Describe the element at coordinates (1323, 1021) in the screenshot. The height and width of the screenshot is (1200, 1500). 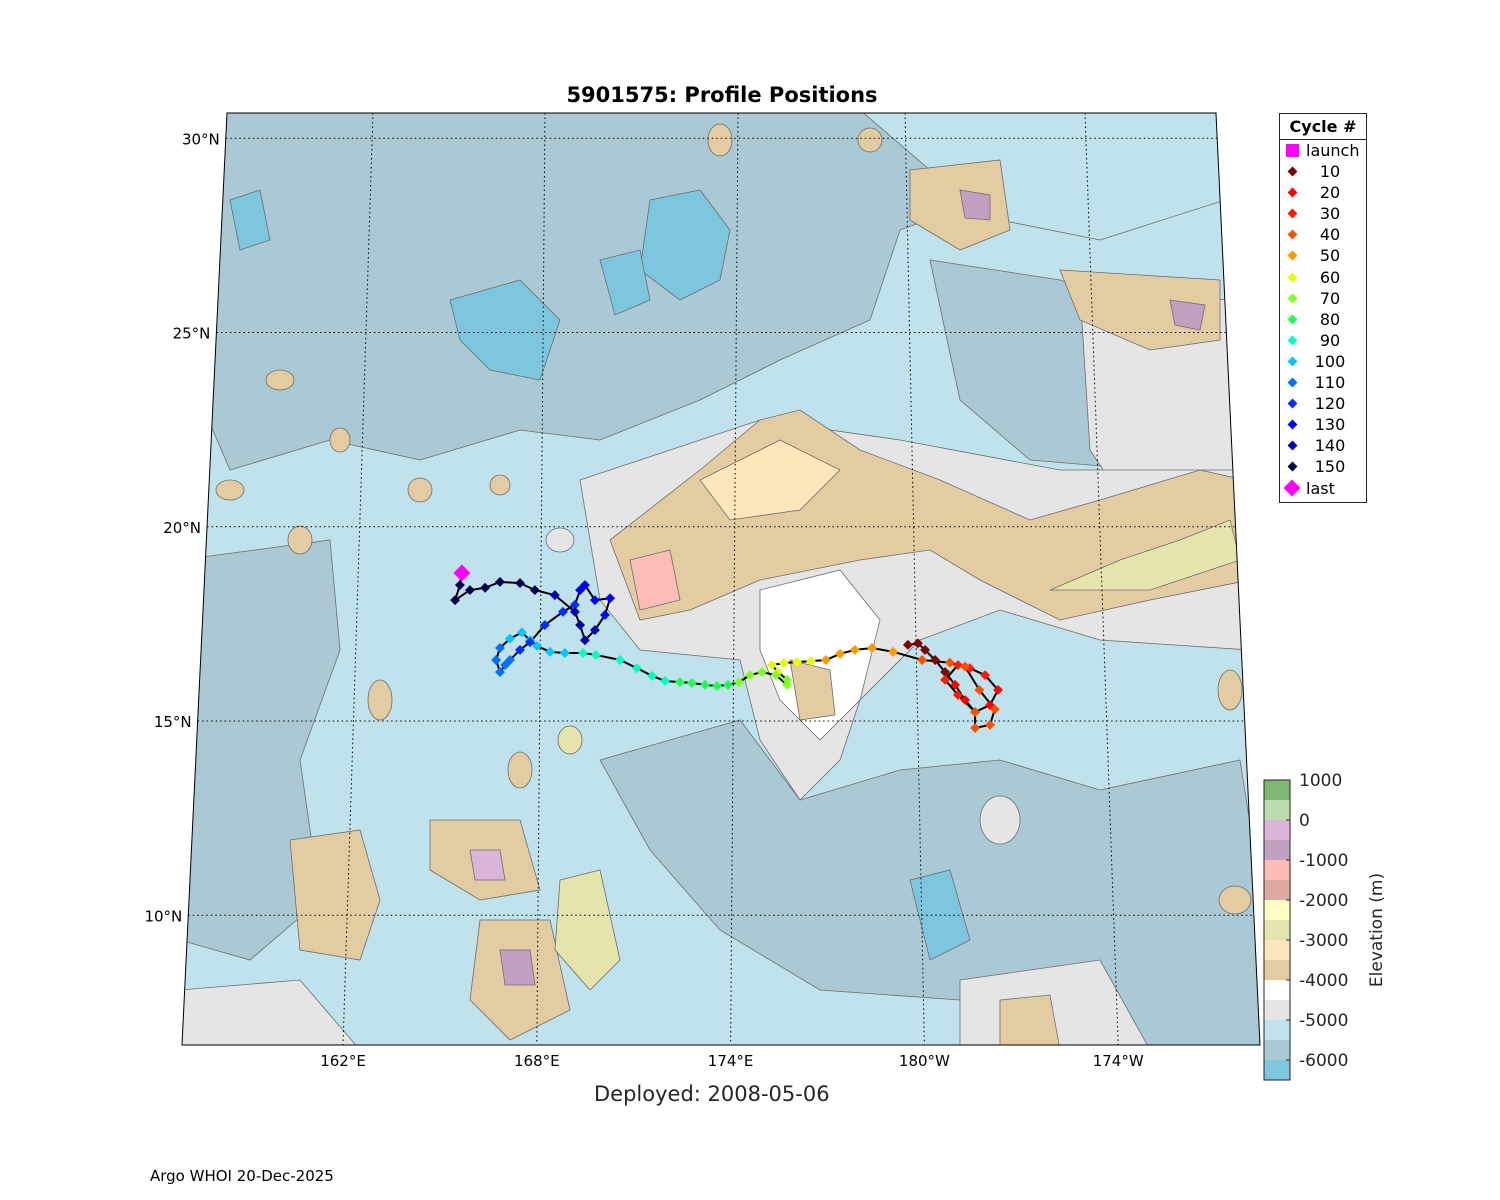
I see `colorbar-tick-label: -5000` at that location.